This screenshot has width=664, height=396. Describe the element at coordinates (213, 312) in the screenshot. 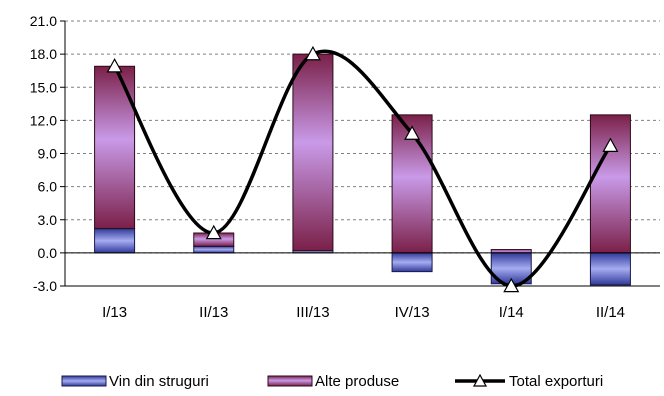

I see `x-tick-label: II/13` at that location.